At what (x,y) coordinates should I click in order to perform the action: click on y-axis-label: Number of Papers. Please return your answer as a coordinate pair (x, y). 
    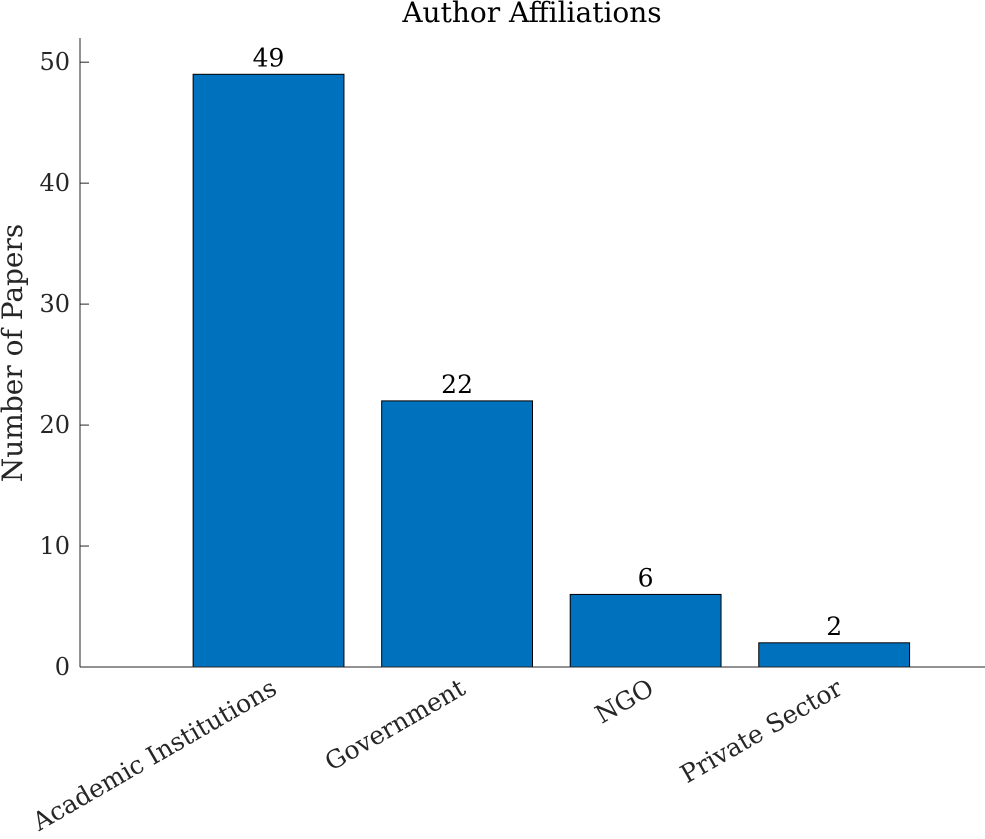
    Looking at the image, I should click on (14, 353).